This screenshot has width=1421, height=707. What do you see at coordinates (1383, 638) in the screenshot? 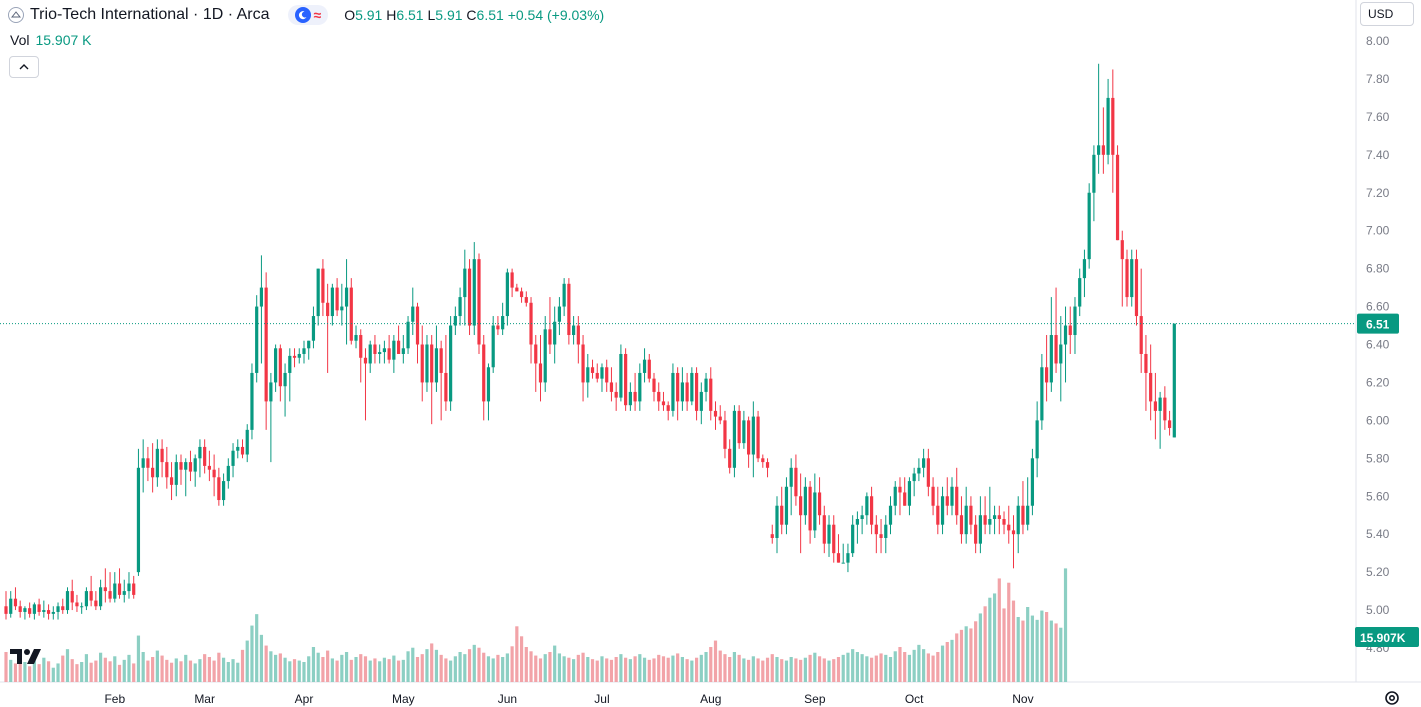
I see `last-volume-label: 15.907K` at bounding box center [1383, 638].